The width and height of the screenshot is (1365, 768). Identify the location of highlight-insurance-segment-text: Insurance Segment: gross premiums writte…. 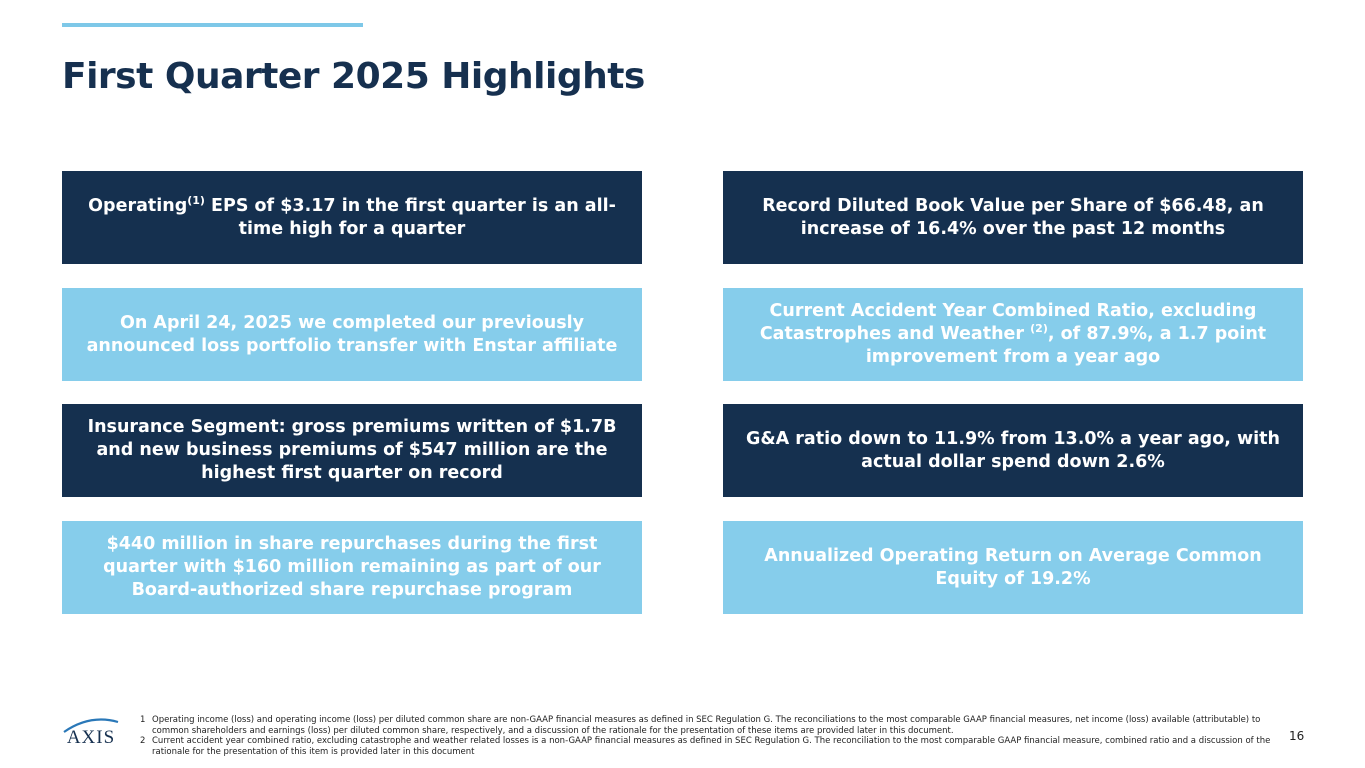
(352, 450).